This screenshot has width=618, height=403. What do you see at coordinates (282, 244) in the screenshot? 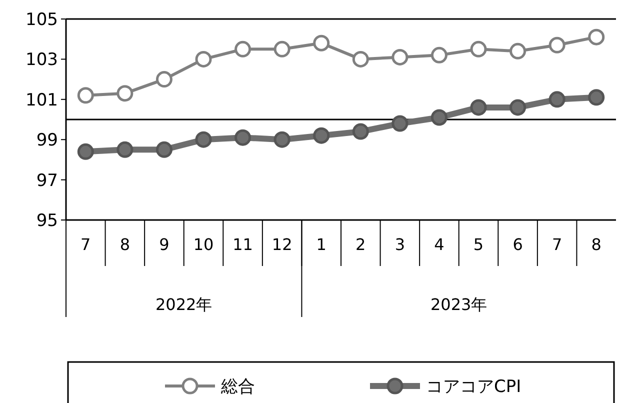
I see `x-tick-label: 12` at bounding box center [282, 244].